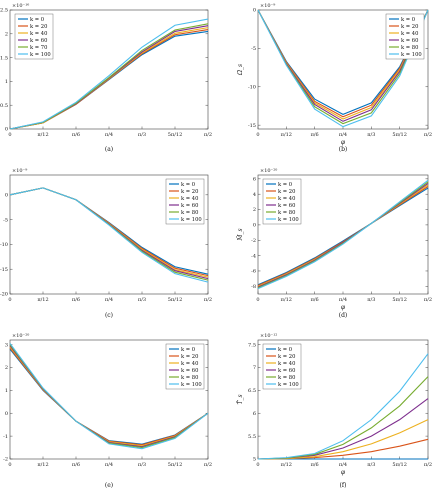 The height and width of the screenshot is (500, 434). What do you see at coordinates (268, 336) in the screenshot?
I see `axis-exponent: ×10⁻¹²` at bounding box center [268, 336].